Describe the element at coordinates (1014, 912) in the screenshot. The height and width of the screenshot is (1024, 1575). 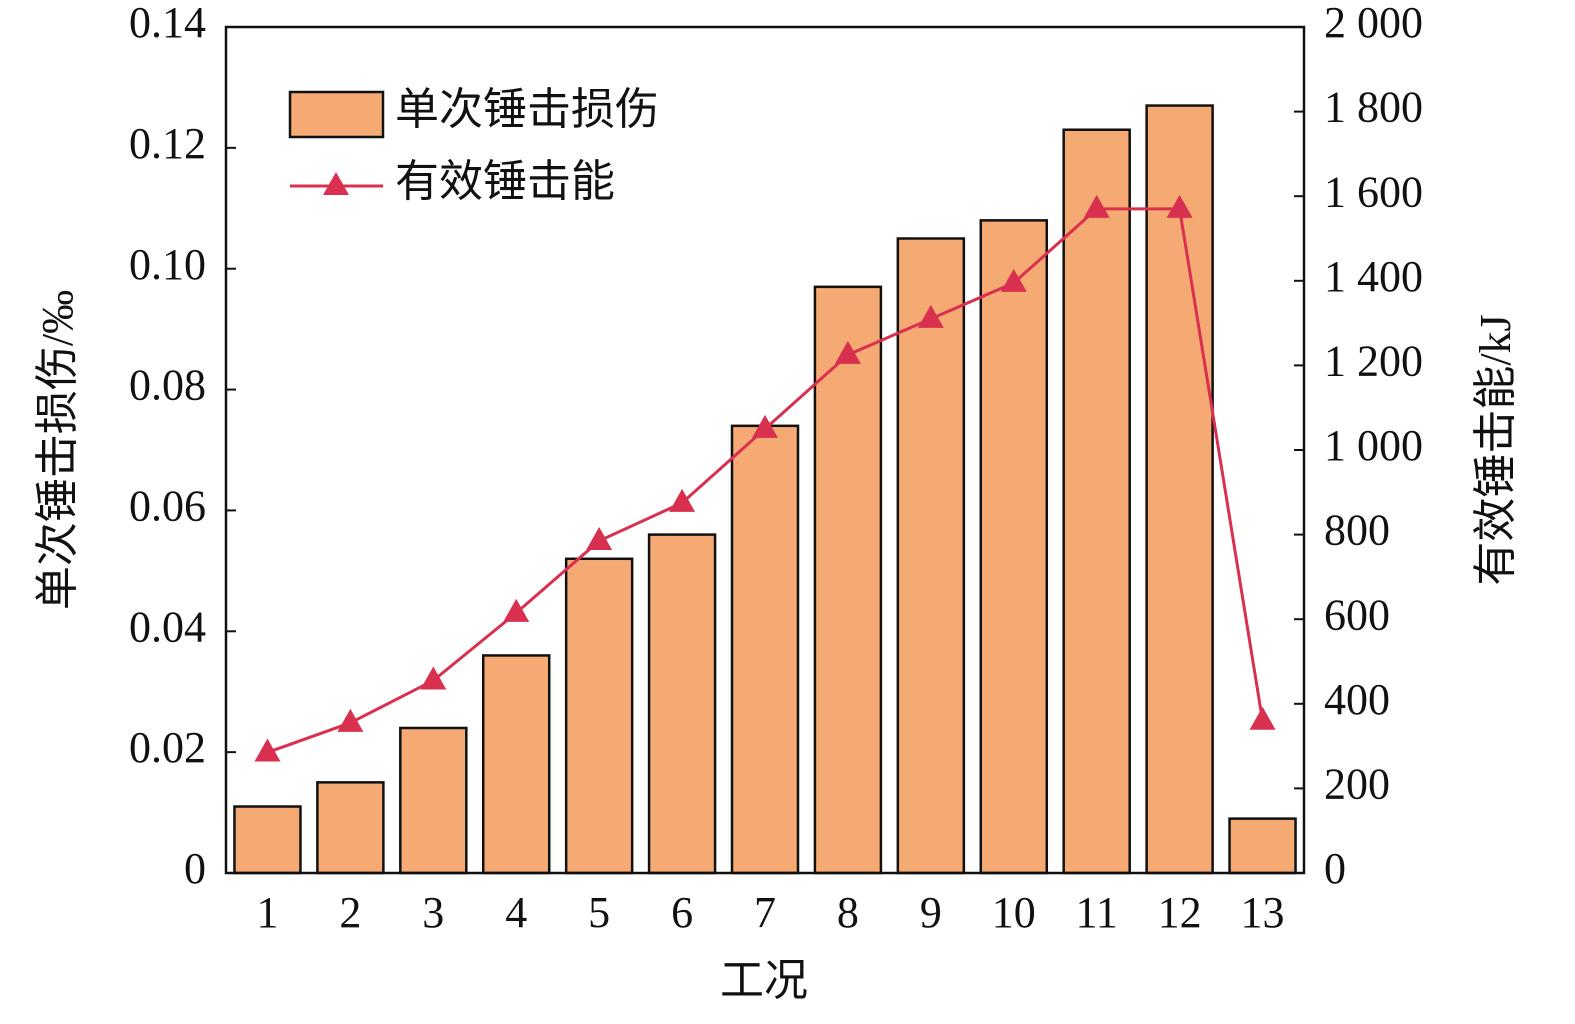
I see `x-tick-label: 10` at that location.